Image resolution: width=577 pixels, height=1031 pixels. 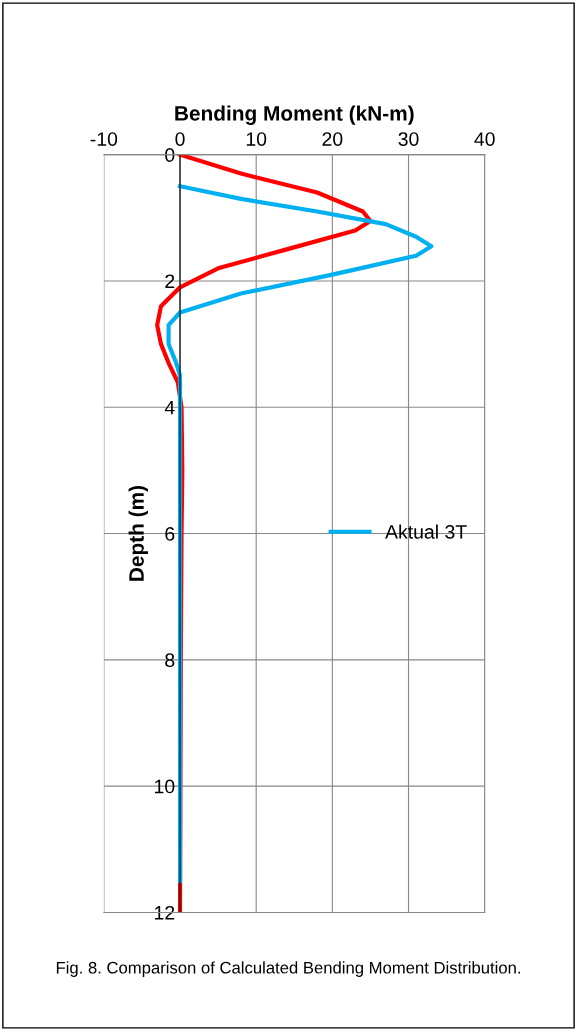 I want to click on x-tick-label: -10, so click(x=104, y=139).